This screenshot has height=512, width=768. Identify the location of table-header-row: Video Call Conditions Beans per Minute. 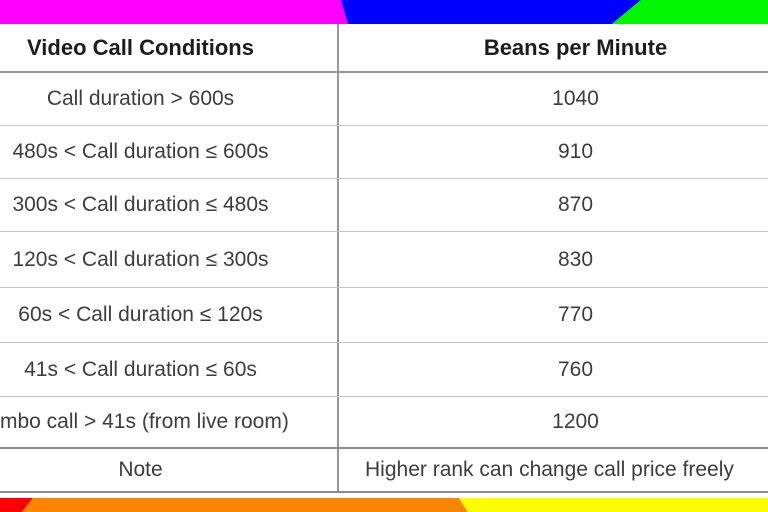
(384, 48).